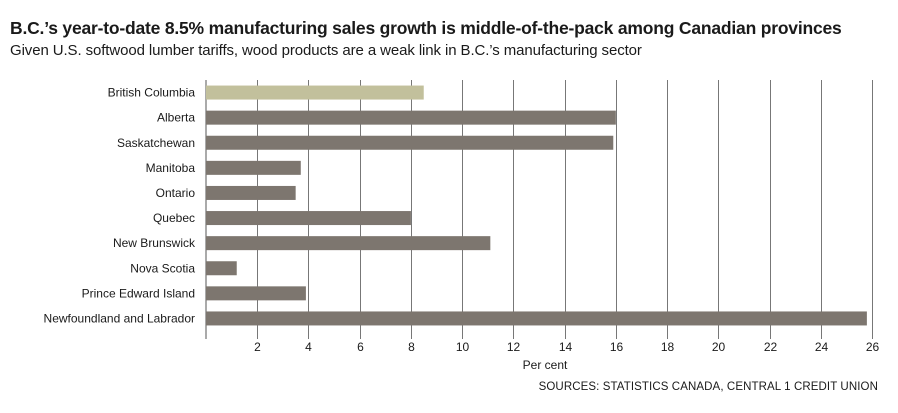 The height and width of the screenshot is (413, 898). Describe the element at coordinates (566, 347) in the screenshot. I see `x-tick-label: 14` at that location.